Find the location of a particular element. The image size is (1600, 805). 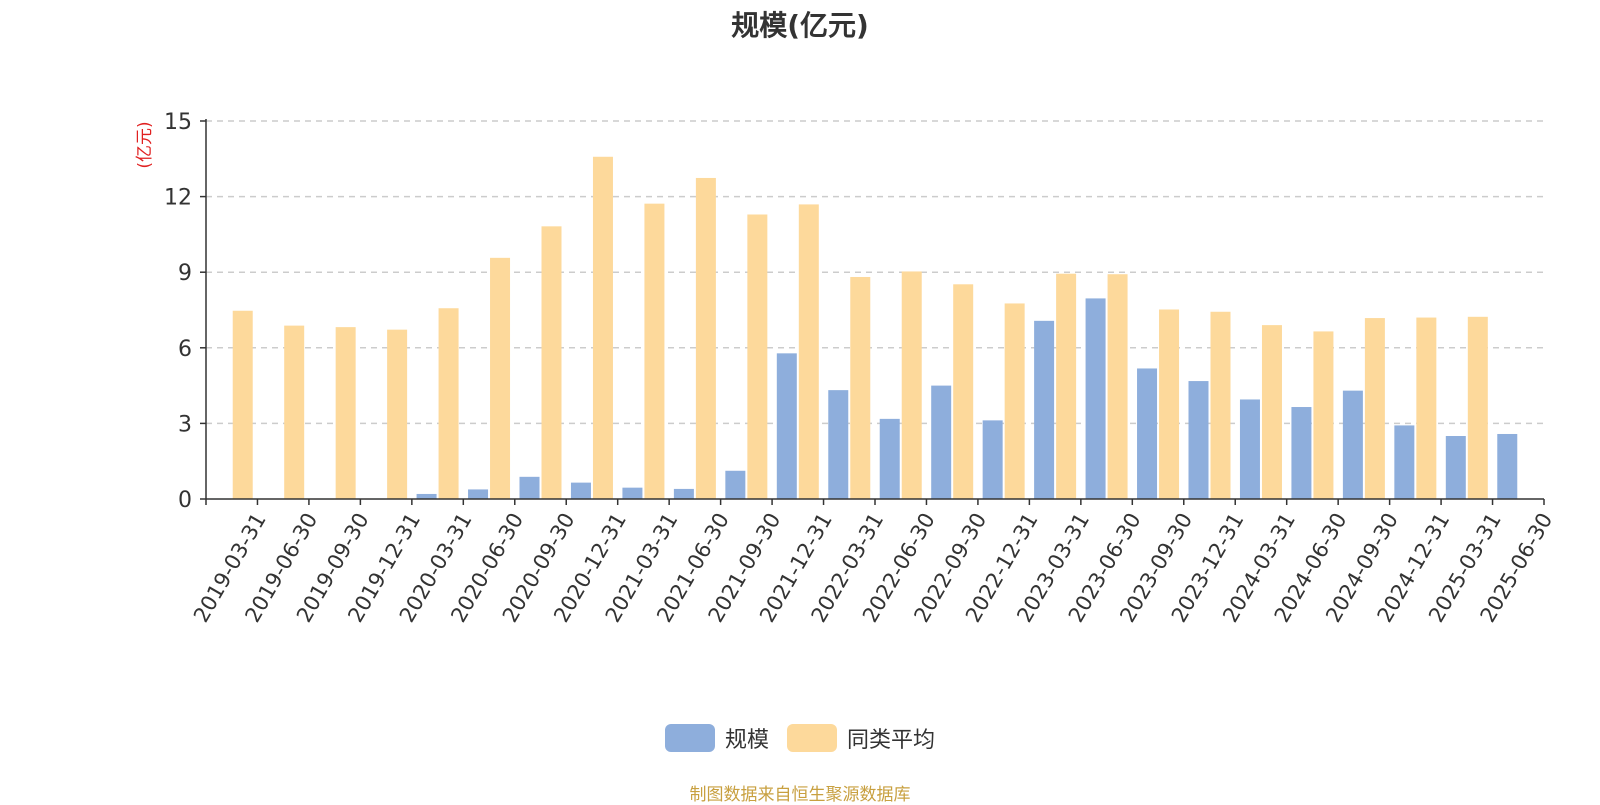

legend-item-scale: 规模 is located at coordinates (716, 738).